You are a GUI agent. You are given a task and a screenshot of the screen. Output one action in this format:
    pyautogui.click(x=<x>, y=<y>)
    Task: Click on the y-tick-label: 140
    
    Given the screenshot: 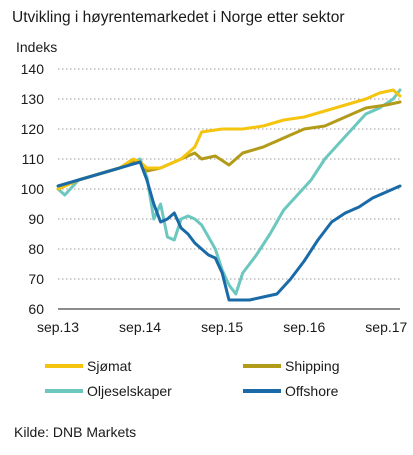 What is the action you would take?
    pyautogui.click(x=33, y=69)
    